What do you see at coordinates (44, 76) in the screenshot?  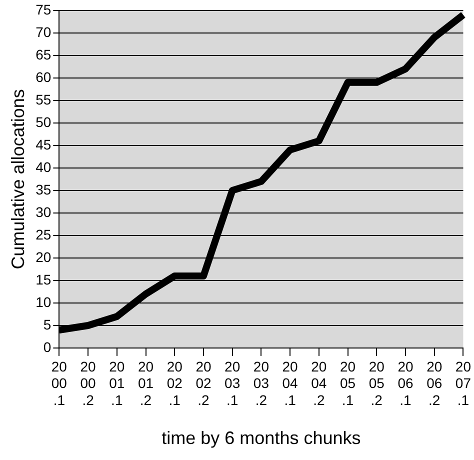 I see `y-tick-label: 60` at bounding box center [44, 76].